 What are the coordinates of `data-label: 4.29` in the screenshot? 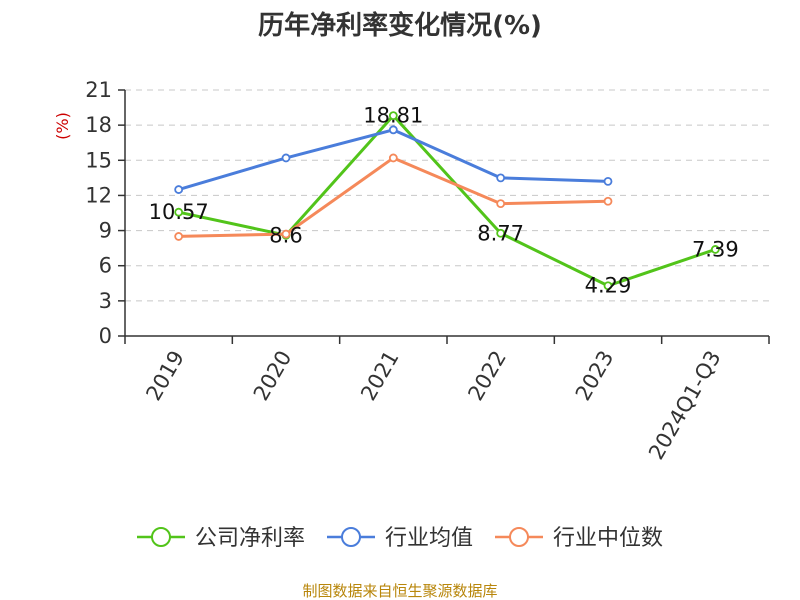 It's located at (608, 286).